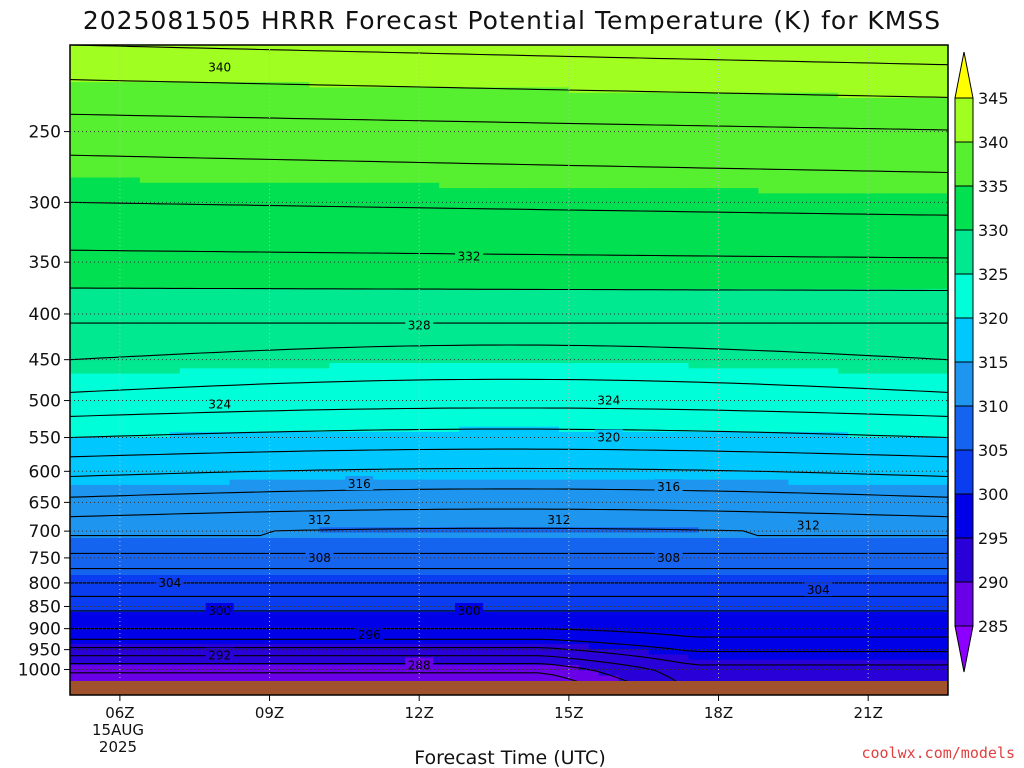 The image size is (1024, 768). Describe the element at coordinates (118, 730) in the screenshot. I see `date-day-label: 15AUG` at that location.